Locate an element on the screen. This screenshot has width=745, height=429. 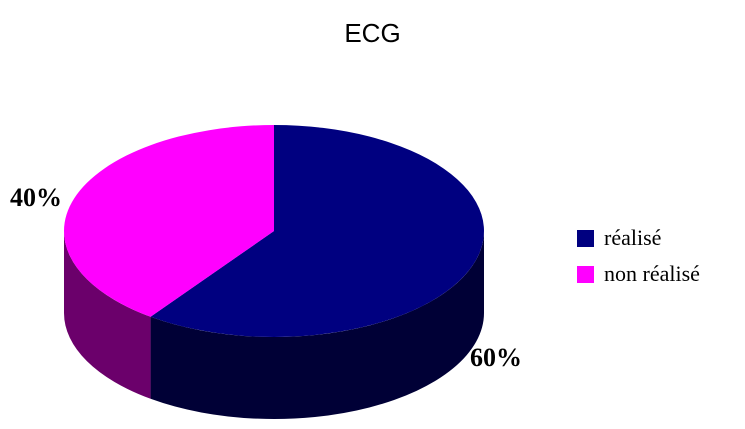
legend-swatch-non-realise is located at coordinates (585, 274).